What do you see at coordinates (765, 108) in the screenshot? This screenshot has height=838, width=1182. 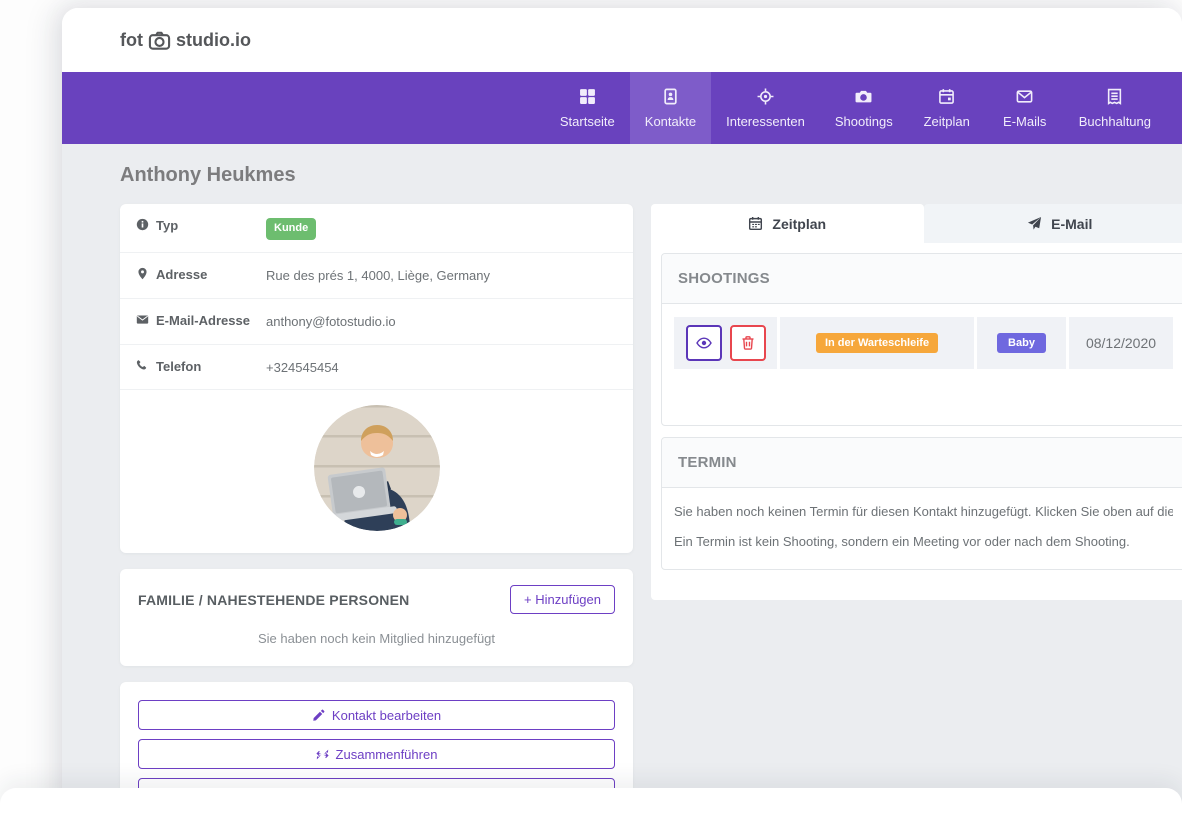 I see `nav-item-interessenten: Interessenten` at bounding box center [765, 108].